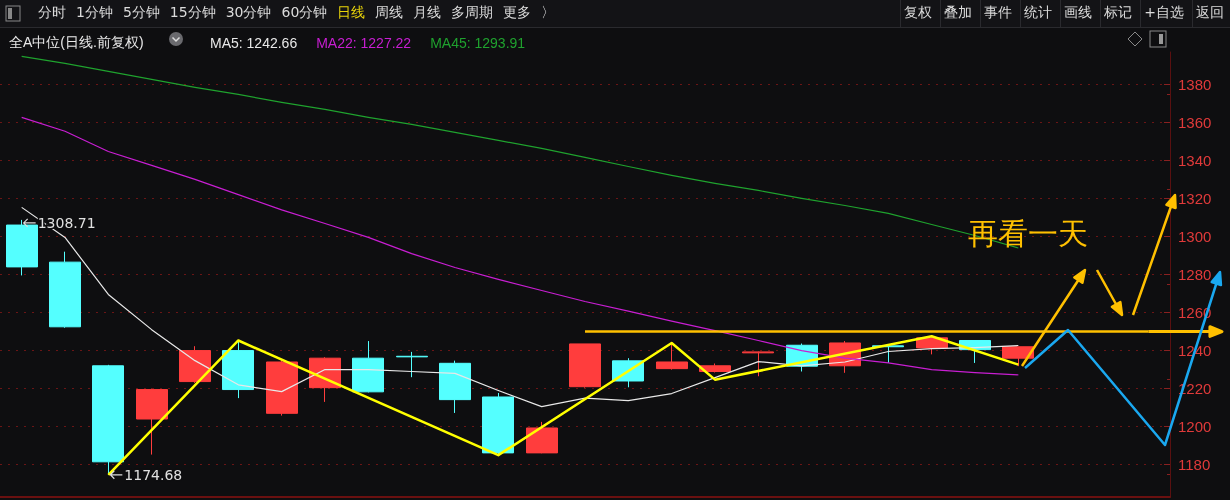 The image size is (1230, 500). Describe the element at coordinates (254, 43) in the screenshot. I see `legend-label: MA5: 1242.66` at that location.